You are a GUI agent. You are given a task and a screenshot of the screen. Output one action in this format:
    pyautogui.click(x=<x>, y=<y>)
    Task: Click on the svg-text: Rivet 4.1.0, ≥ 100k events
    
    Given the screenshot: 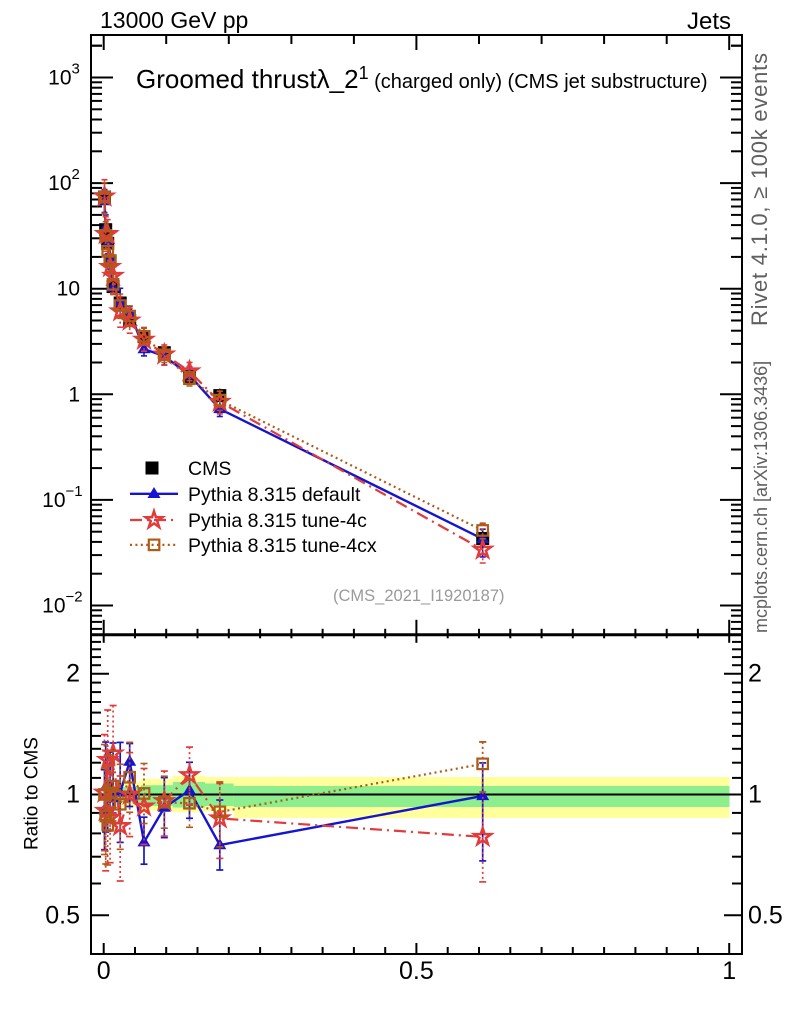 What is the action you would take?
    pyautogui.click(x=759, y=189)
    